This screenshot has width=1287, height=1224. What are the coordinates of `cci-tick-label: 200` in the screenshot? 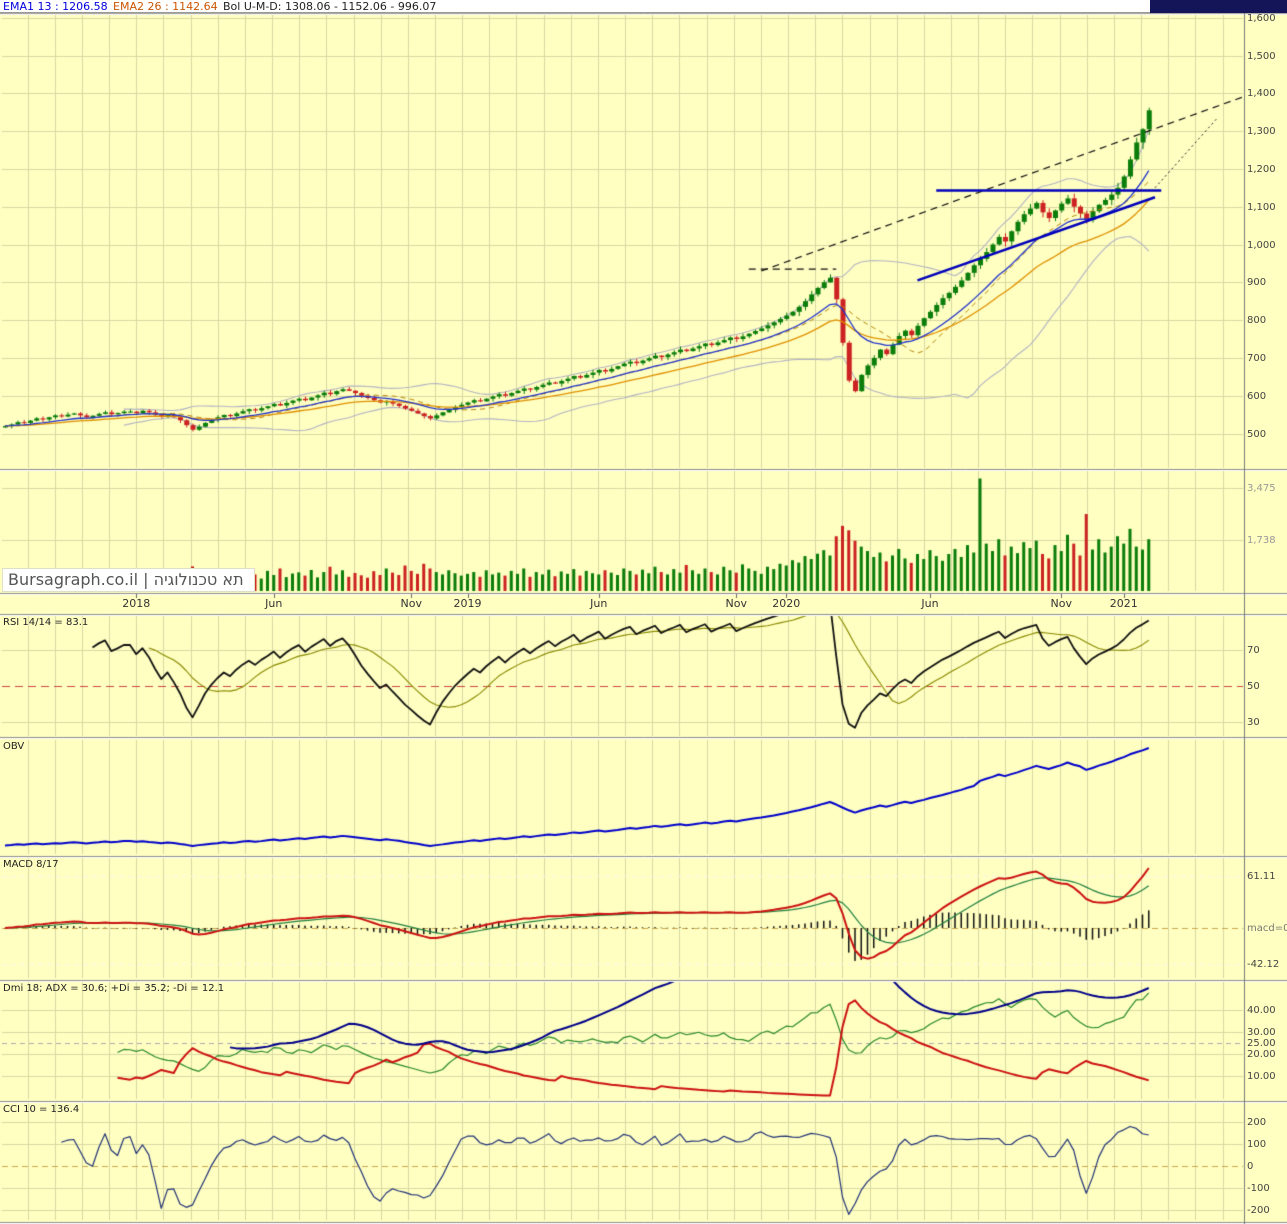 It's located at (1257, 1122).